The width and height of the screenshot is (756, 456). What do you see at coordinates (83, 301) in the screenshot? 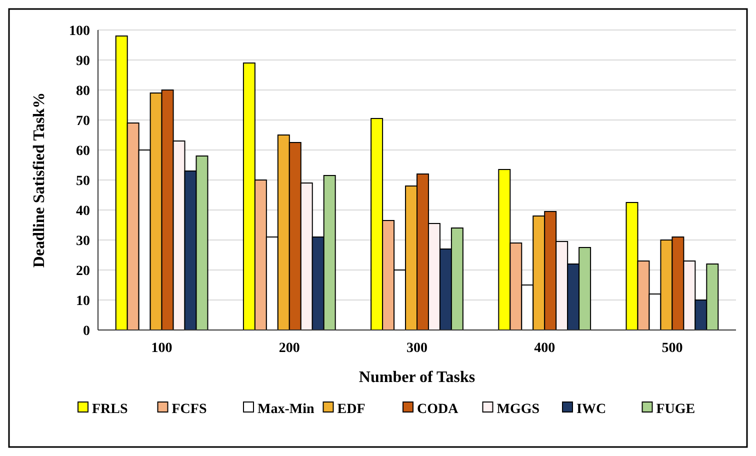
I see `y-tick-label: 10` at bounding box center [83, 301].